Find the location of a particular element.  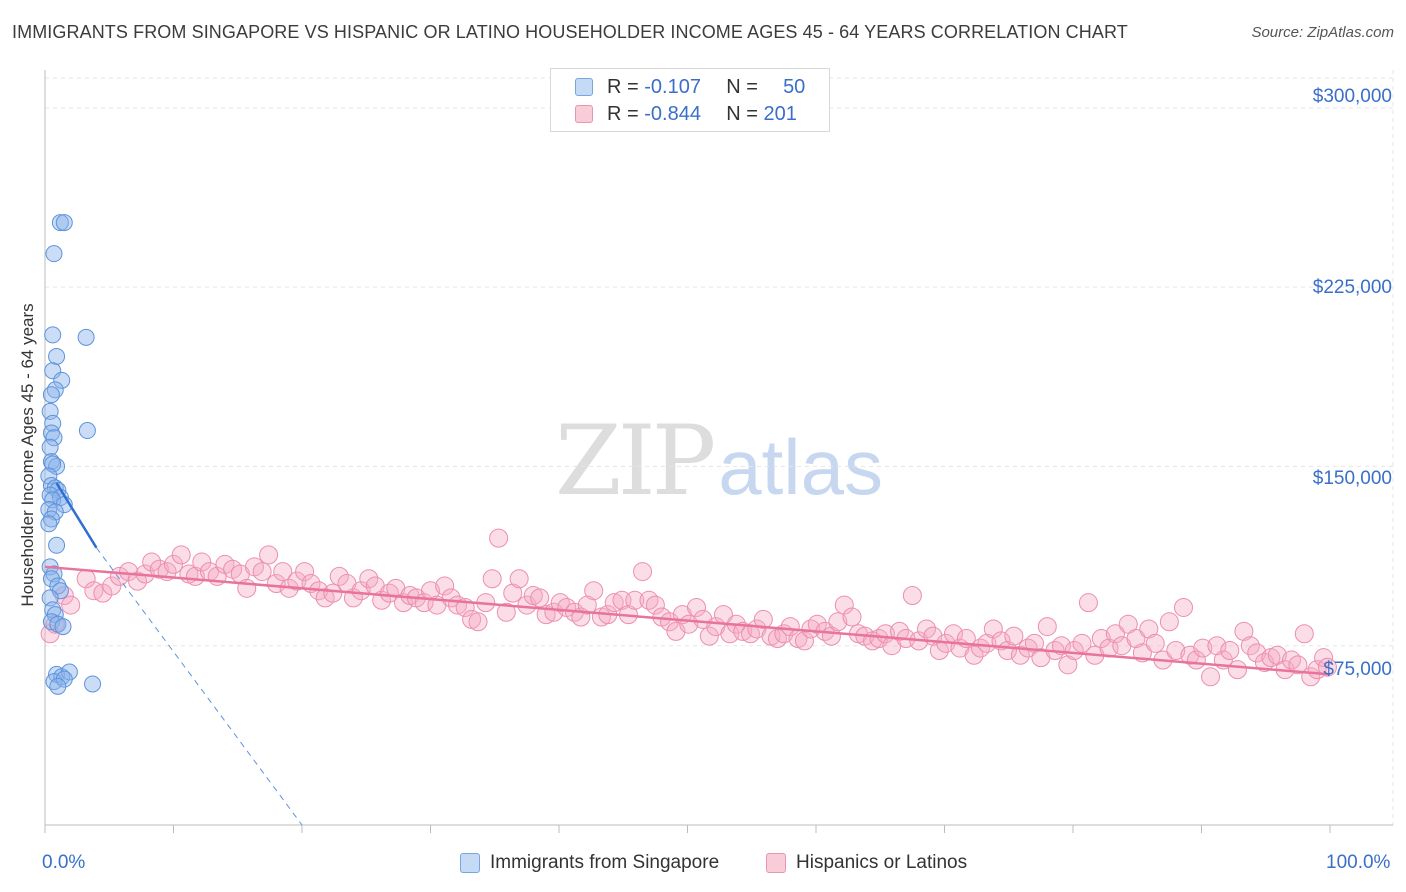

series-swatch-hispanic is located at coordinates (776, 863).